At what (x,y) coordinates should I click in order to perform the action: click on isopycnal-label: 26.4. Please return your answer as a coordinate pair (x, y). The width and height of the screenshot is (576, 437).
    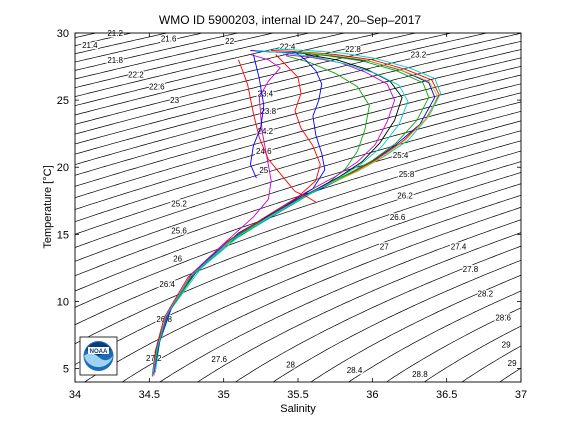
    Looking at the image, I should click on (167, 284).